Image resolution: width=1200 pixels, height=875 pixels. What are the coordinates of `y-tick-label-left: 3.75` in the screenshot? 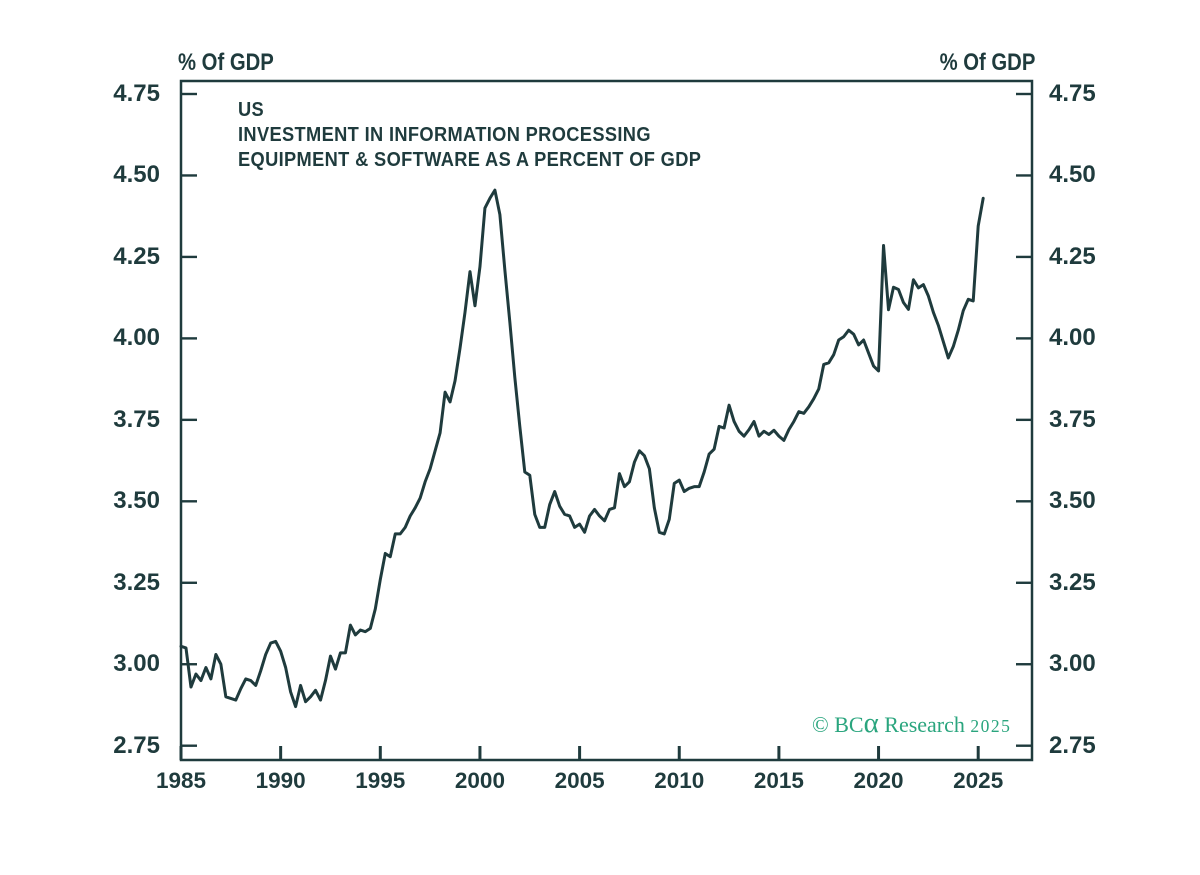 It's located at (136, 419).